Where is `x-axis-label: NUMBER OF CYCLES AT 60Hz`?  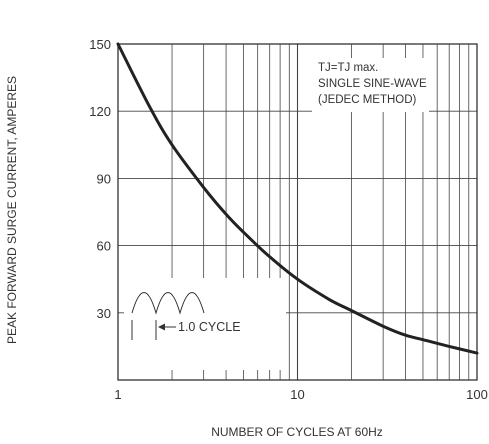
x-axis-label: NUMBER OF CYCLES AT 60Hz is located at coordinates (297, 432).